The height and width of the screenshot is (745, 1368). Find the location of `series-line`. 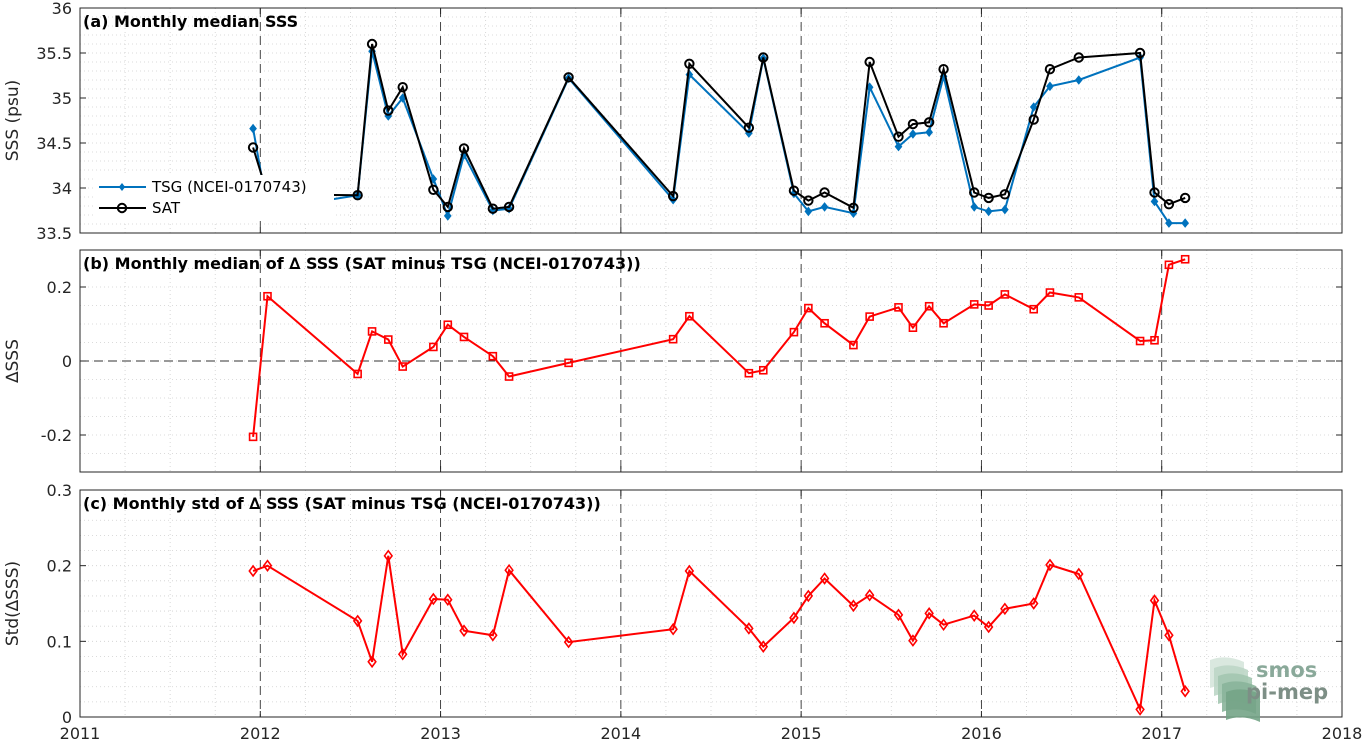

series-line is located at coordinates (719, 634).